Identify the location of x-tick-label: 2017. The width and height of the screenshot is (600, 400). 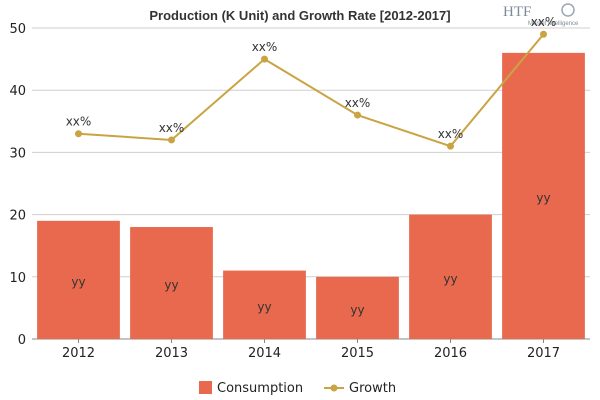
(543, 353).